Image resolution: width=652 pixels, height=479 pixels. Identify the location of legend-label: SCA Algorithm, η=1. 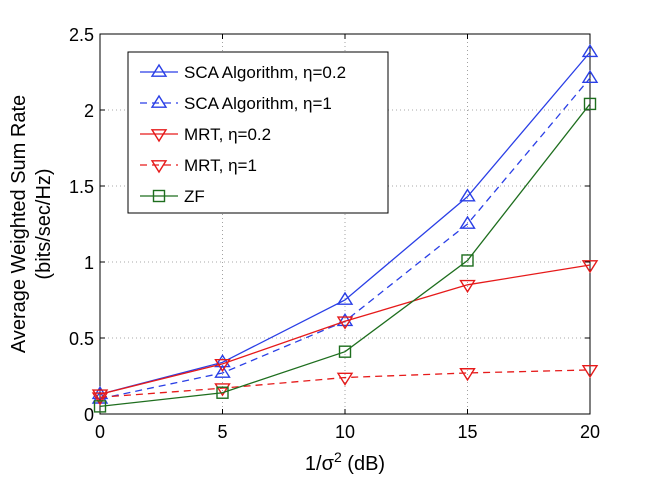
(258, 103).